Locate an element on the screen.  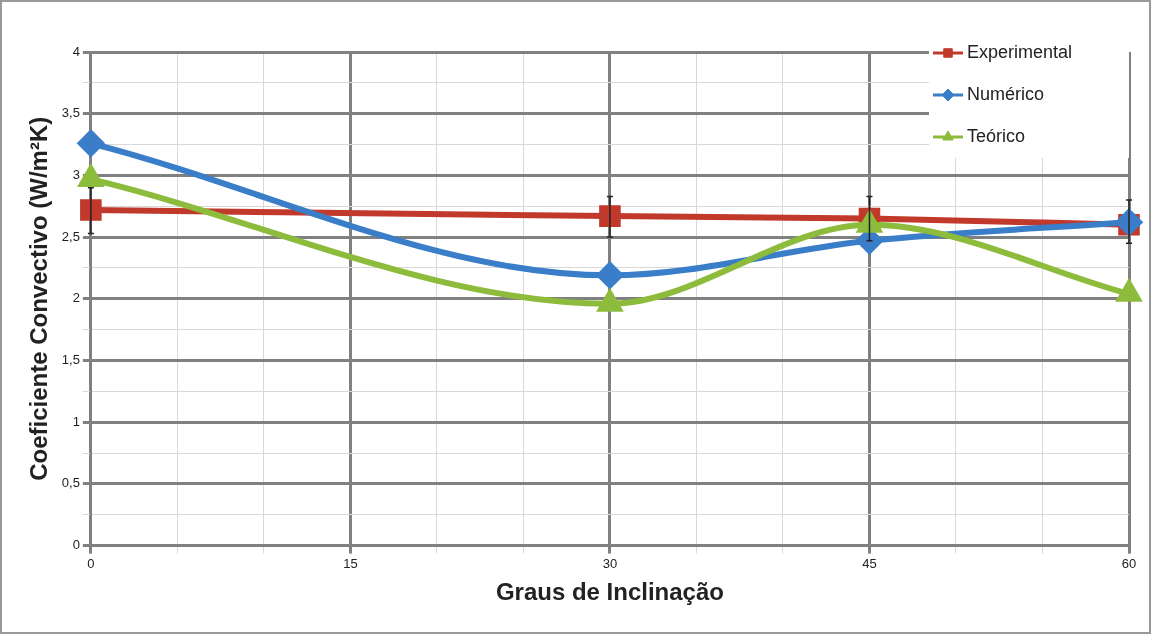
text: 0,5 is located at coordinates (70, 483).